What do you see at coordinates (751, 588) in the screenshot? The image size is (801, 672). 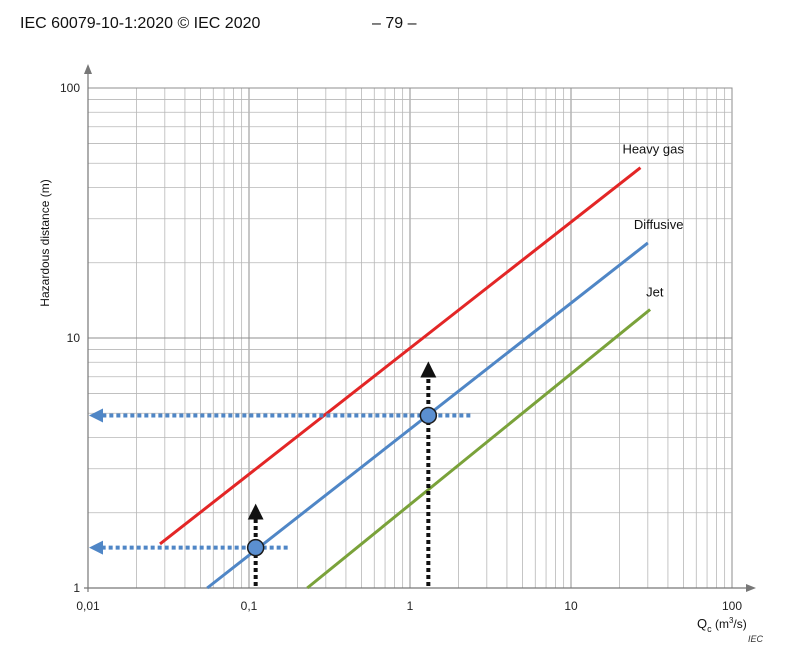 I see `x-axis-arrowhead` at bounding box center [751, 588].